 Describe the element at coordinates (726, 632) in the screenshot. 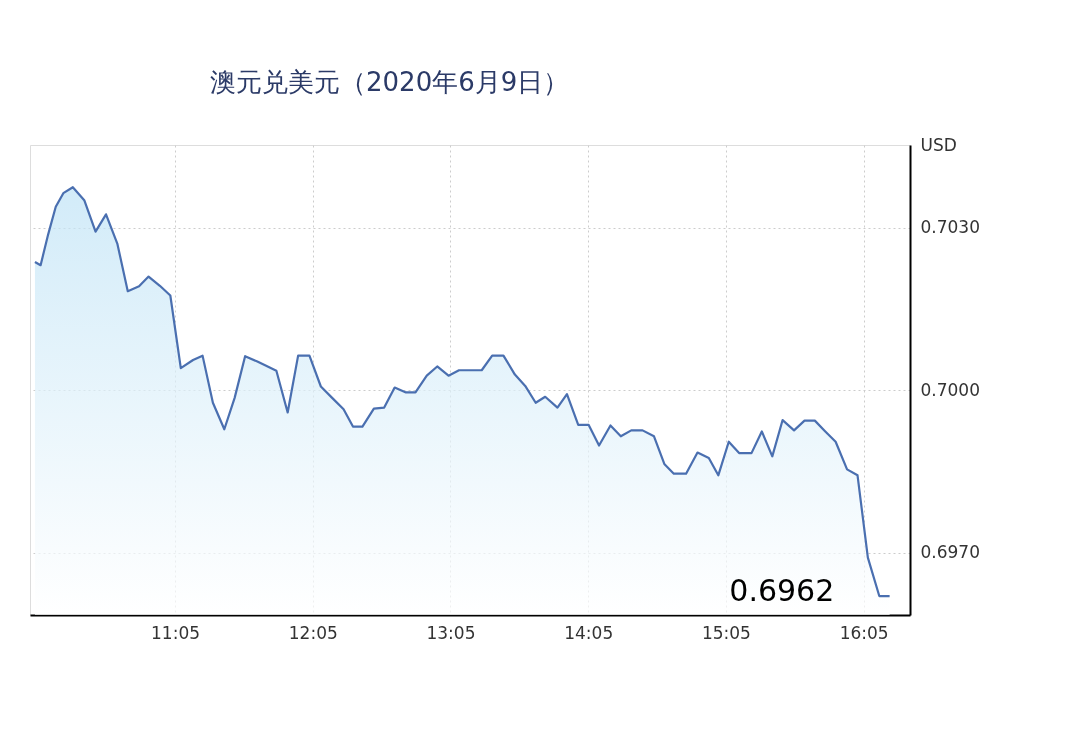

I see `x-tick-label: 15:05` at that location.